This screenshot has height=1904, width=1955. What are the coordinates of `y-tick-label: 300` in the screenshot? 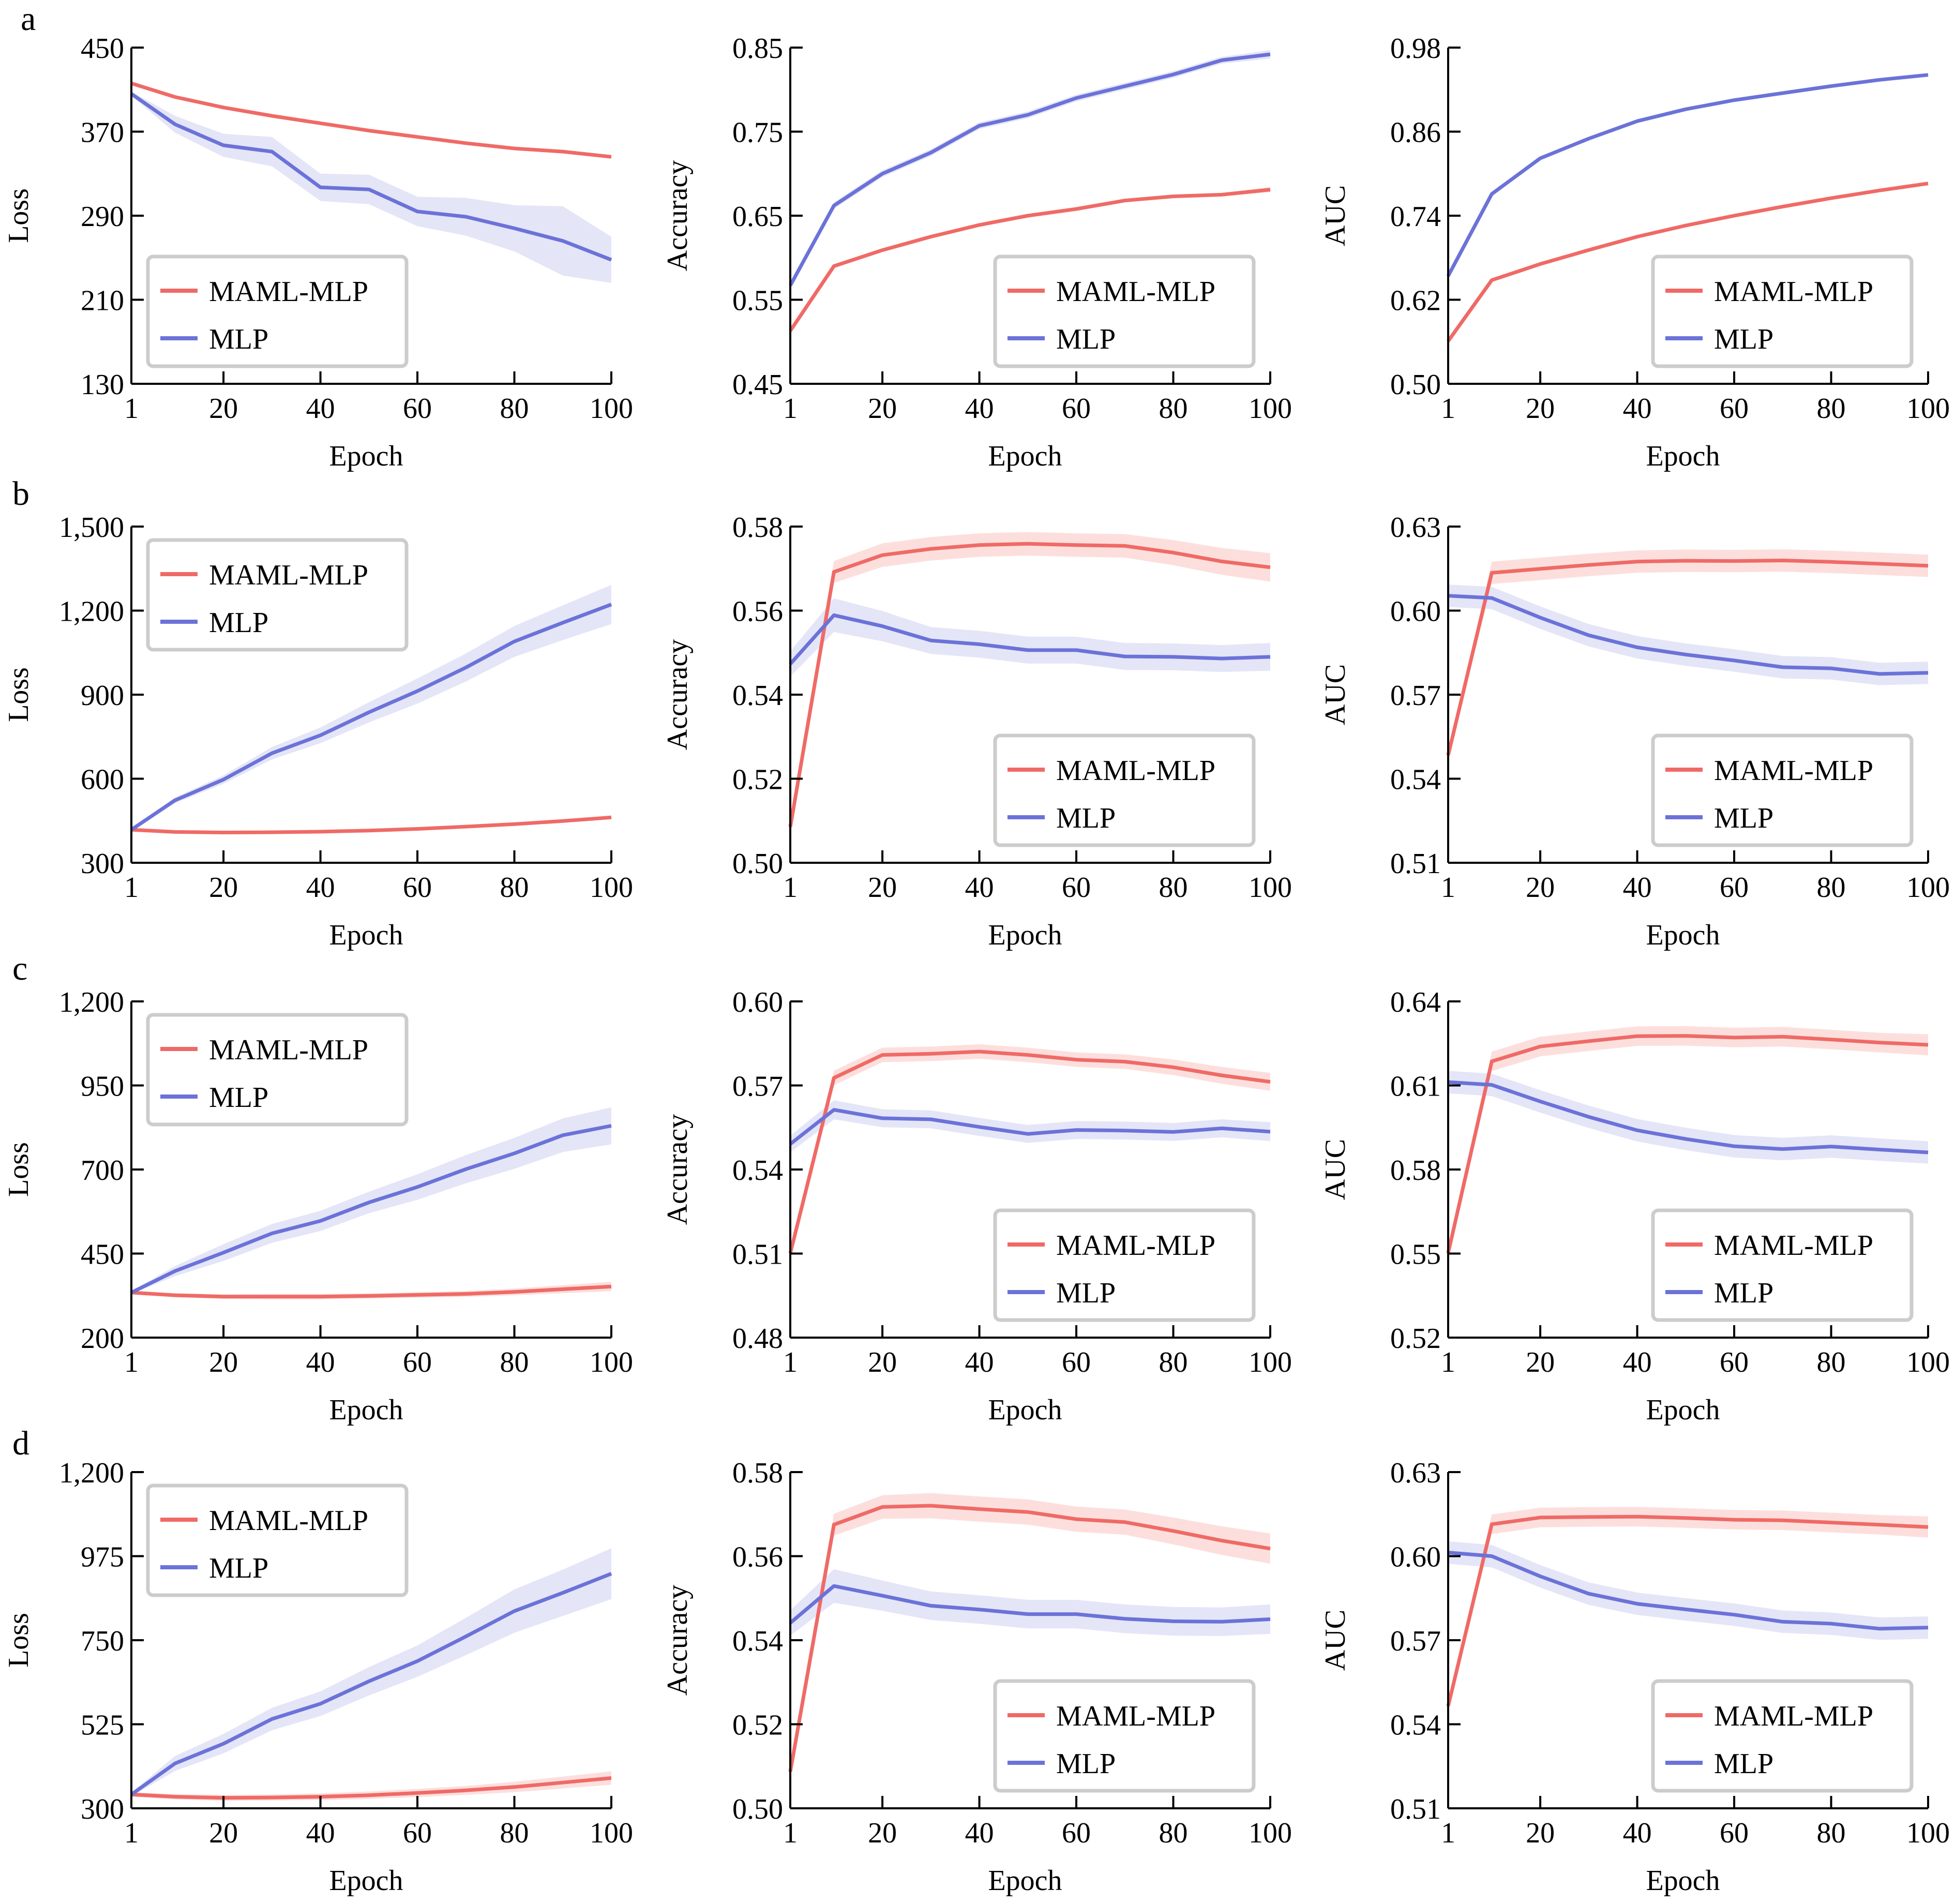 It's located at (102, 1809).